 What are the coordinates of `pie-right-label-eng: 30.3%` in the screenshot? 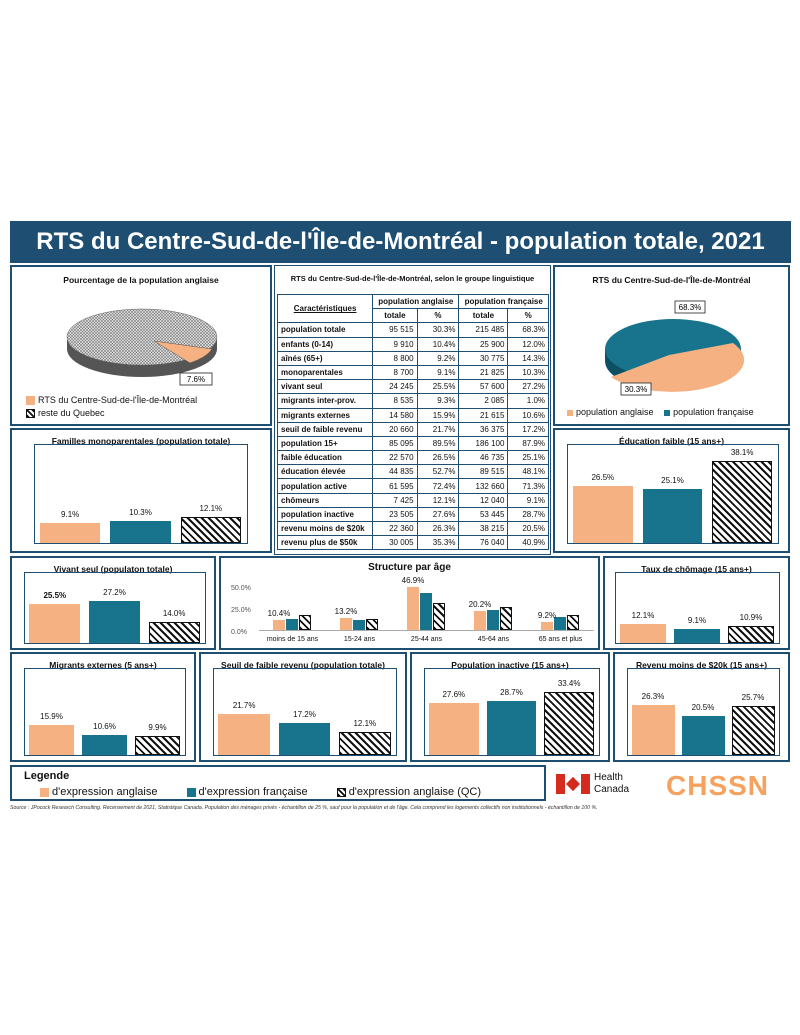 It's located at (636, 389).